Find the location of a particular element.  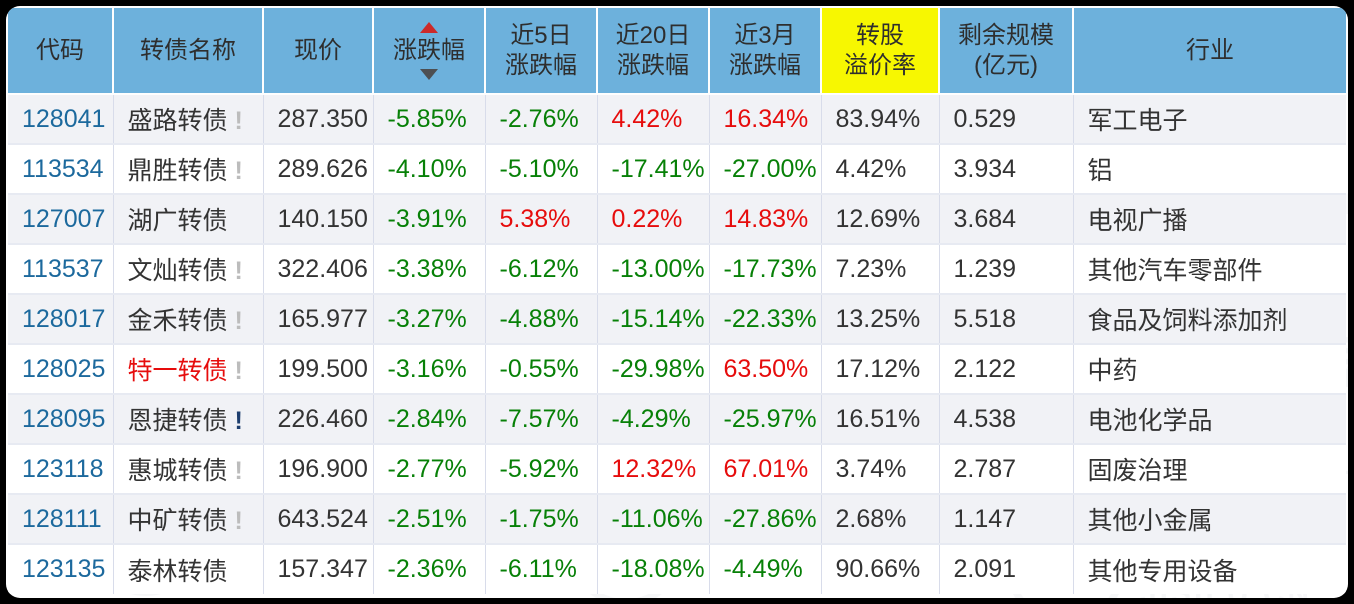

remaining-cell: 1.147 is located at coordinates (1006, 518).